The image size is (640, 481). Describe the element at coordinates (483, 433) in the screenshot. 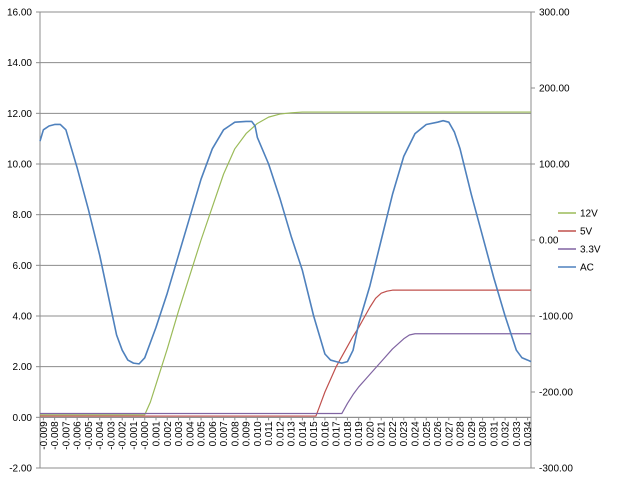

I see `x-tick-label: 0.030` at that location.